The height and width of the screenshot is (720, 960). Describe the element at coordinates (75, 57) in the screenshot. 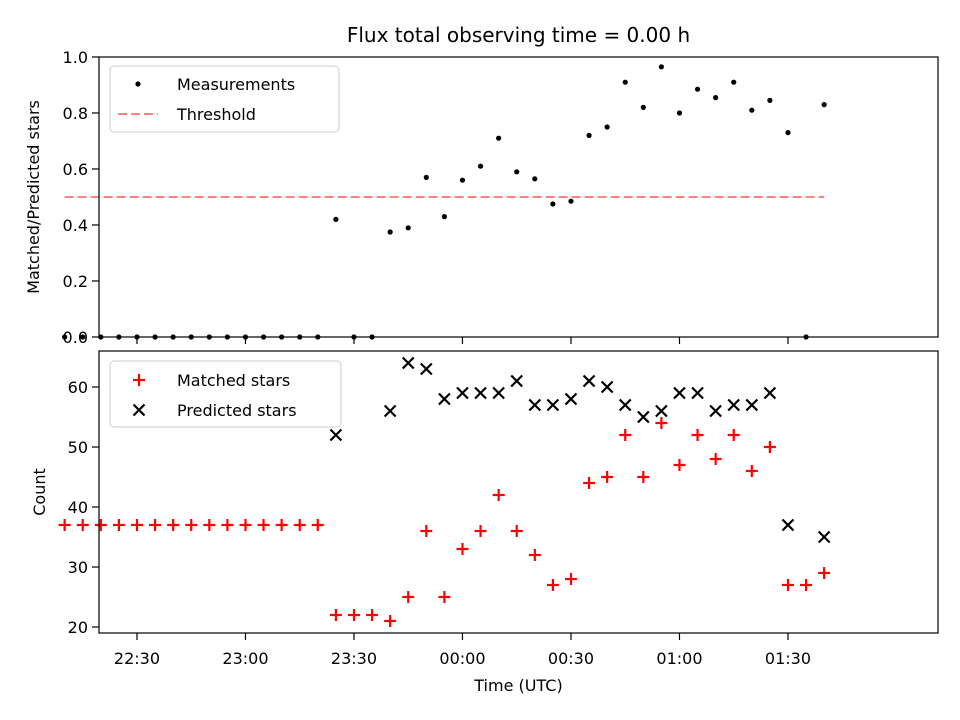

I see `top-y-tick-label: 1.0` at that location.